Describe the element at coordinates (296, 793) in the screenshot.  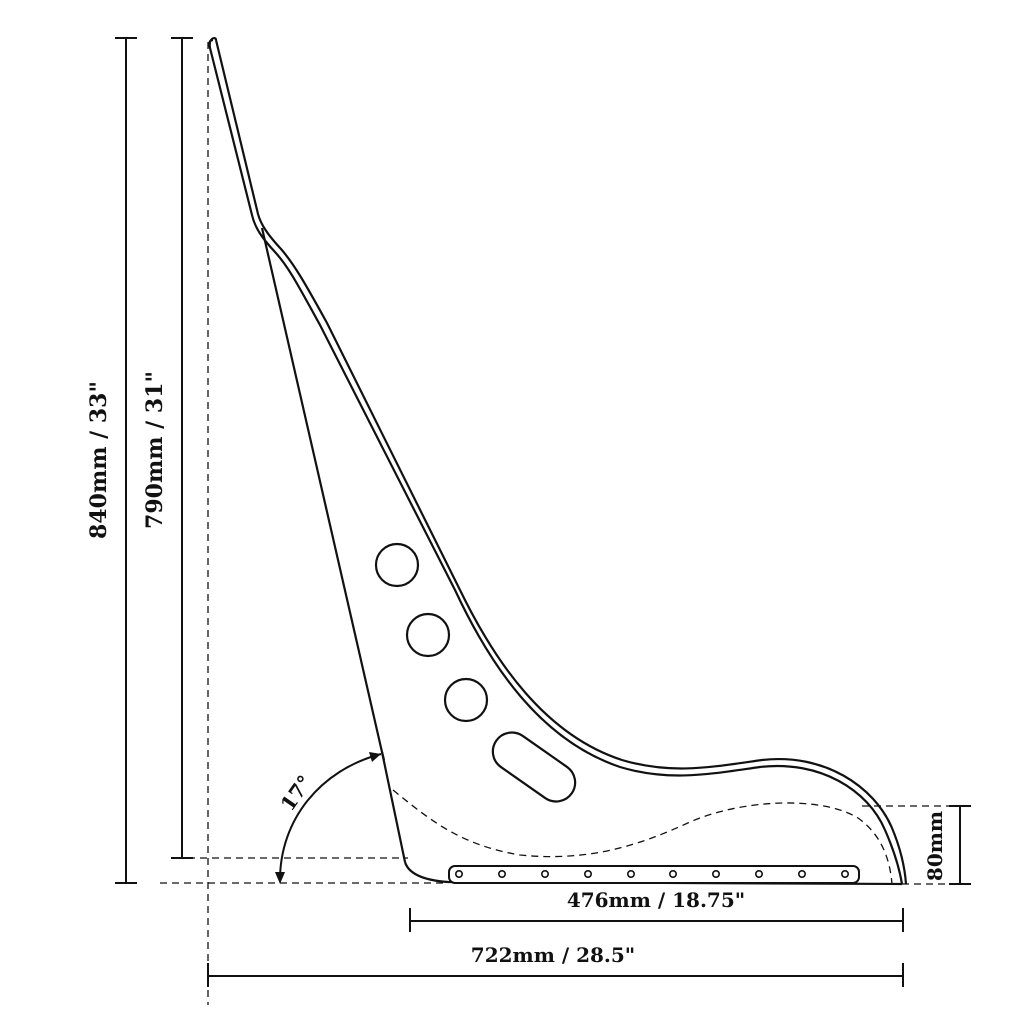
I see `recline-angle-label: 17°` at that location.